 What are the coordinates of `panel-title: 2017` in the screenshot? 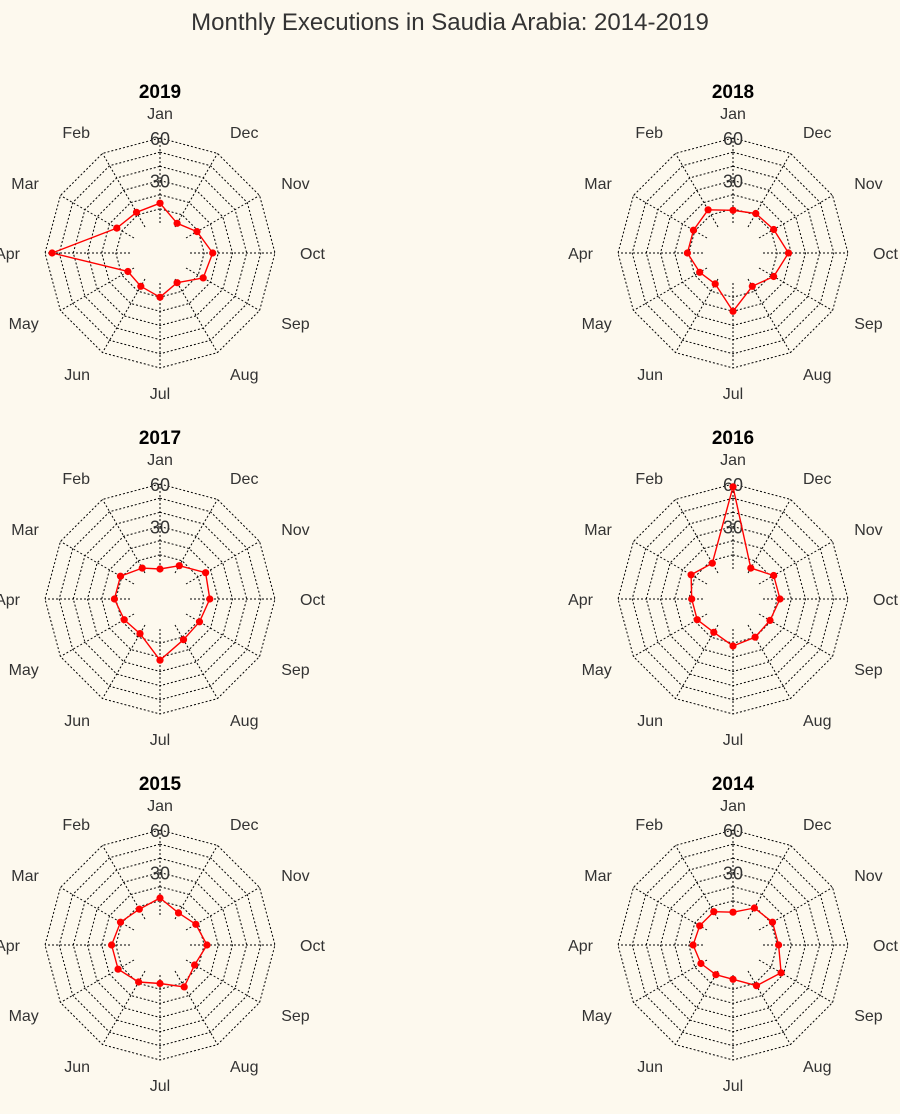 It's located at (160, 438).